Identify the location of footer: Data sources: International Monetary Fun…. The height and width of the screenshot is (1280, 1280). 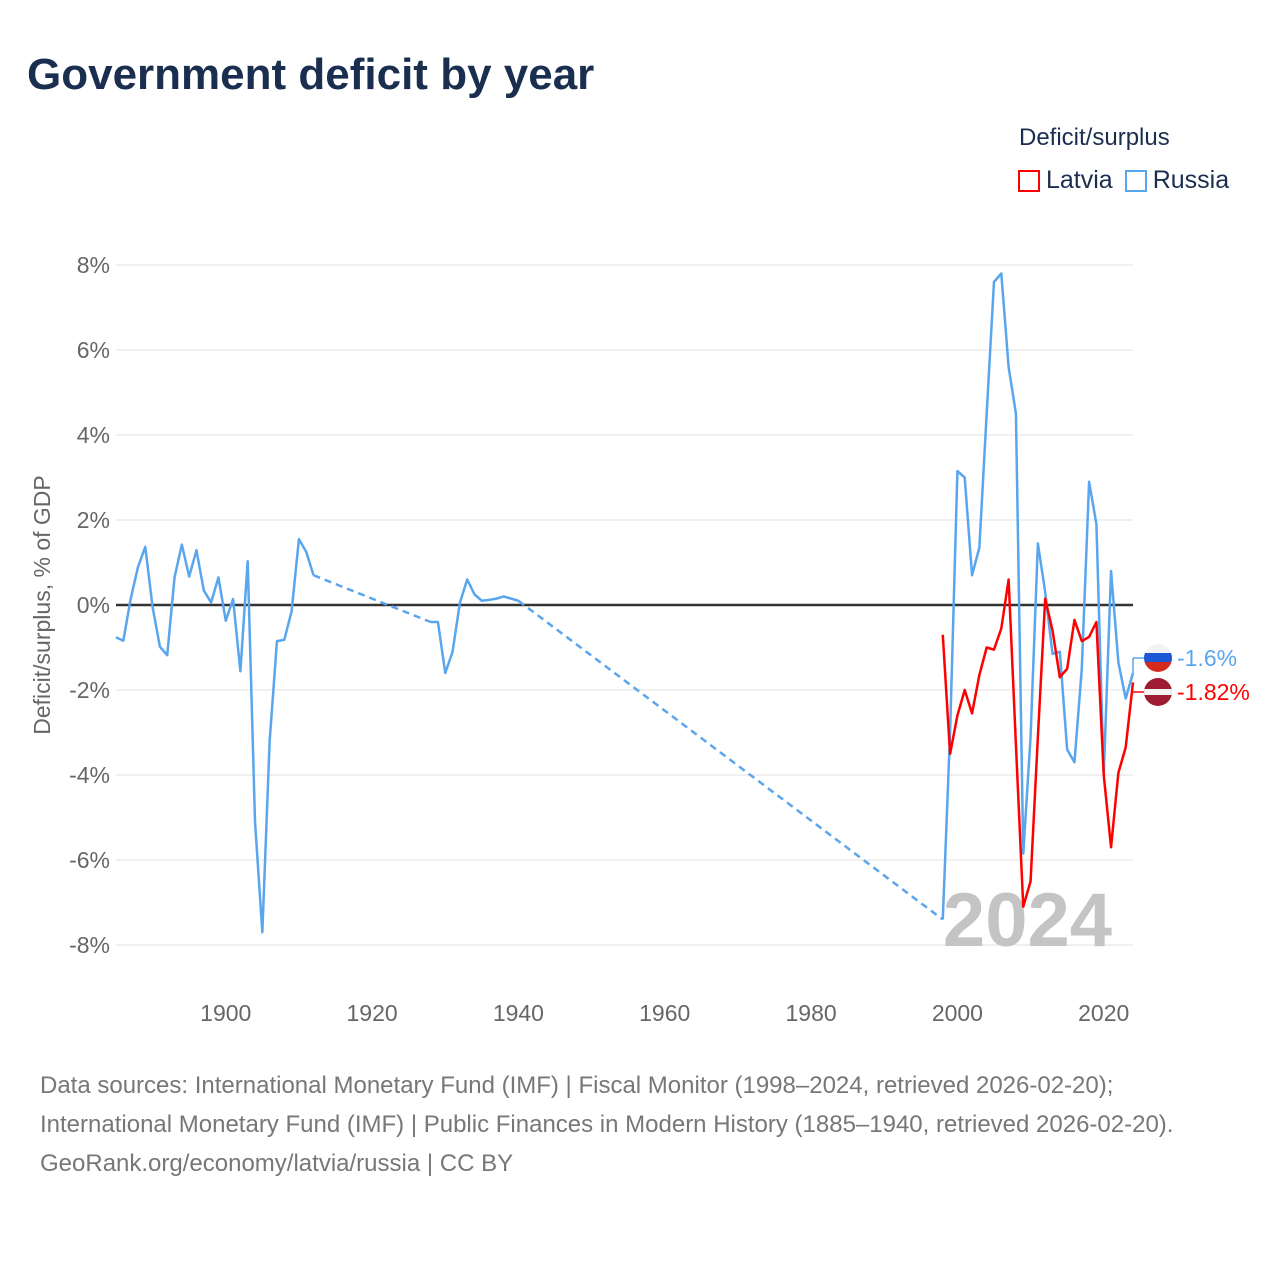
(640, 1124).